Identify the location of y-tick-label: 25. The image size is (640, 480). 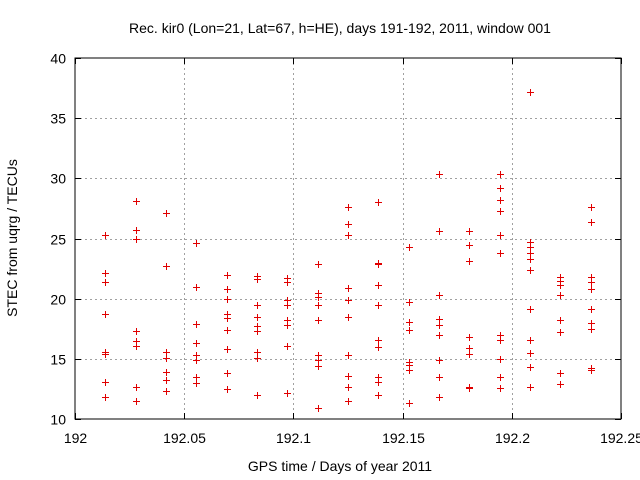
(58, 240).